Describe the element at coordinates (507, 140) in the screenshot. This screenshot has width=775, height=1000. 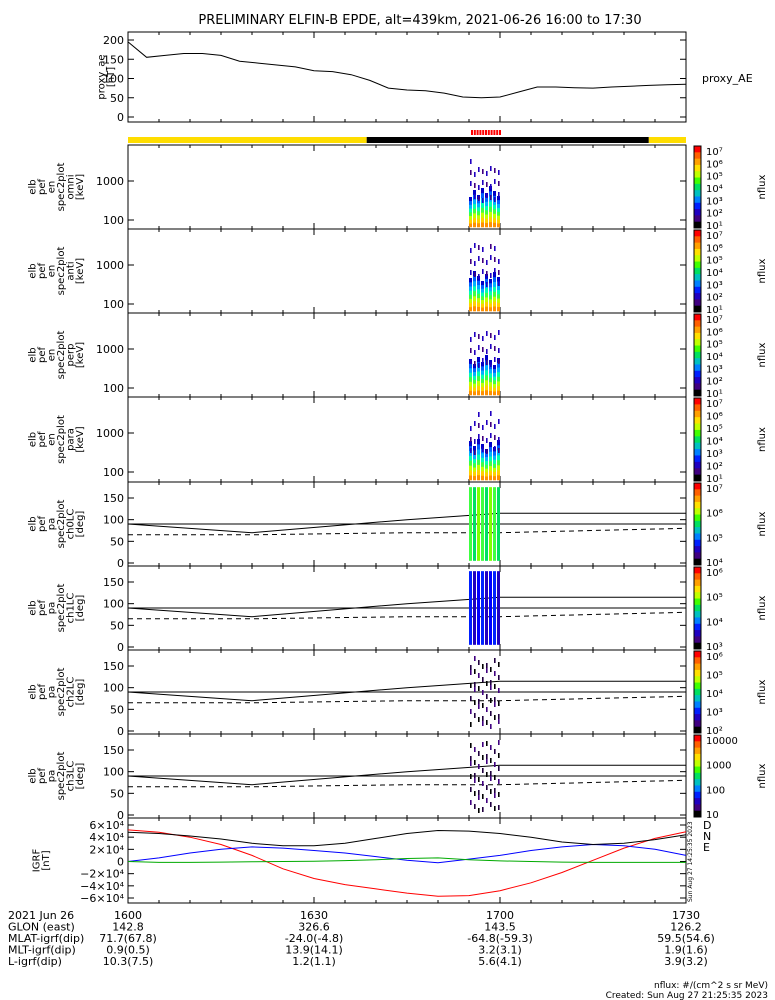
I see `status-bar-black` at that location.